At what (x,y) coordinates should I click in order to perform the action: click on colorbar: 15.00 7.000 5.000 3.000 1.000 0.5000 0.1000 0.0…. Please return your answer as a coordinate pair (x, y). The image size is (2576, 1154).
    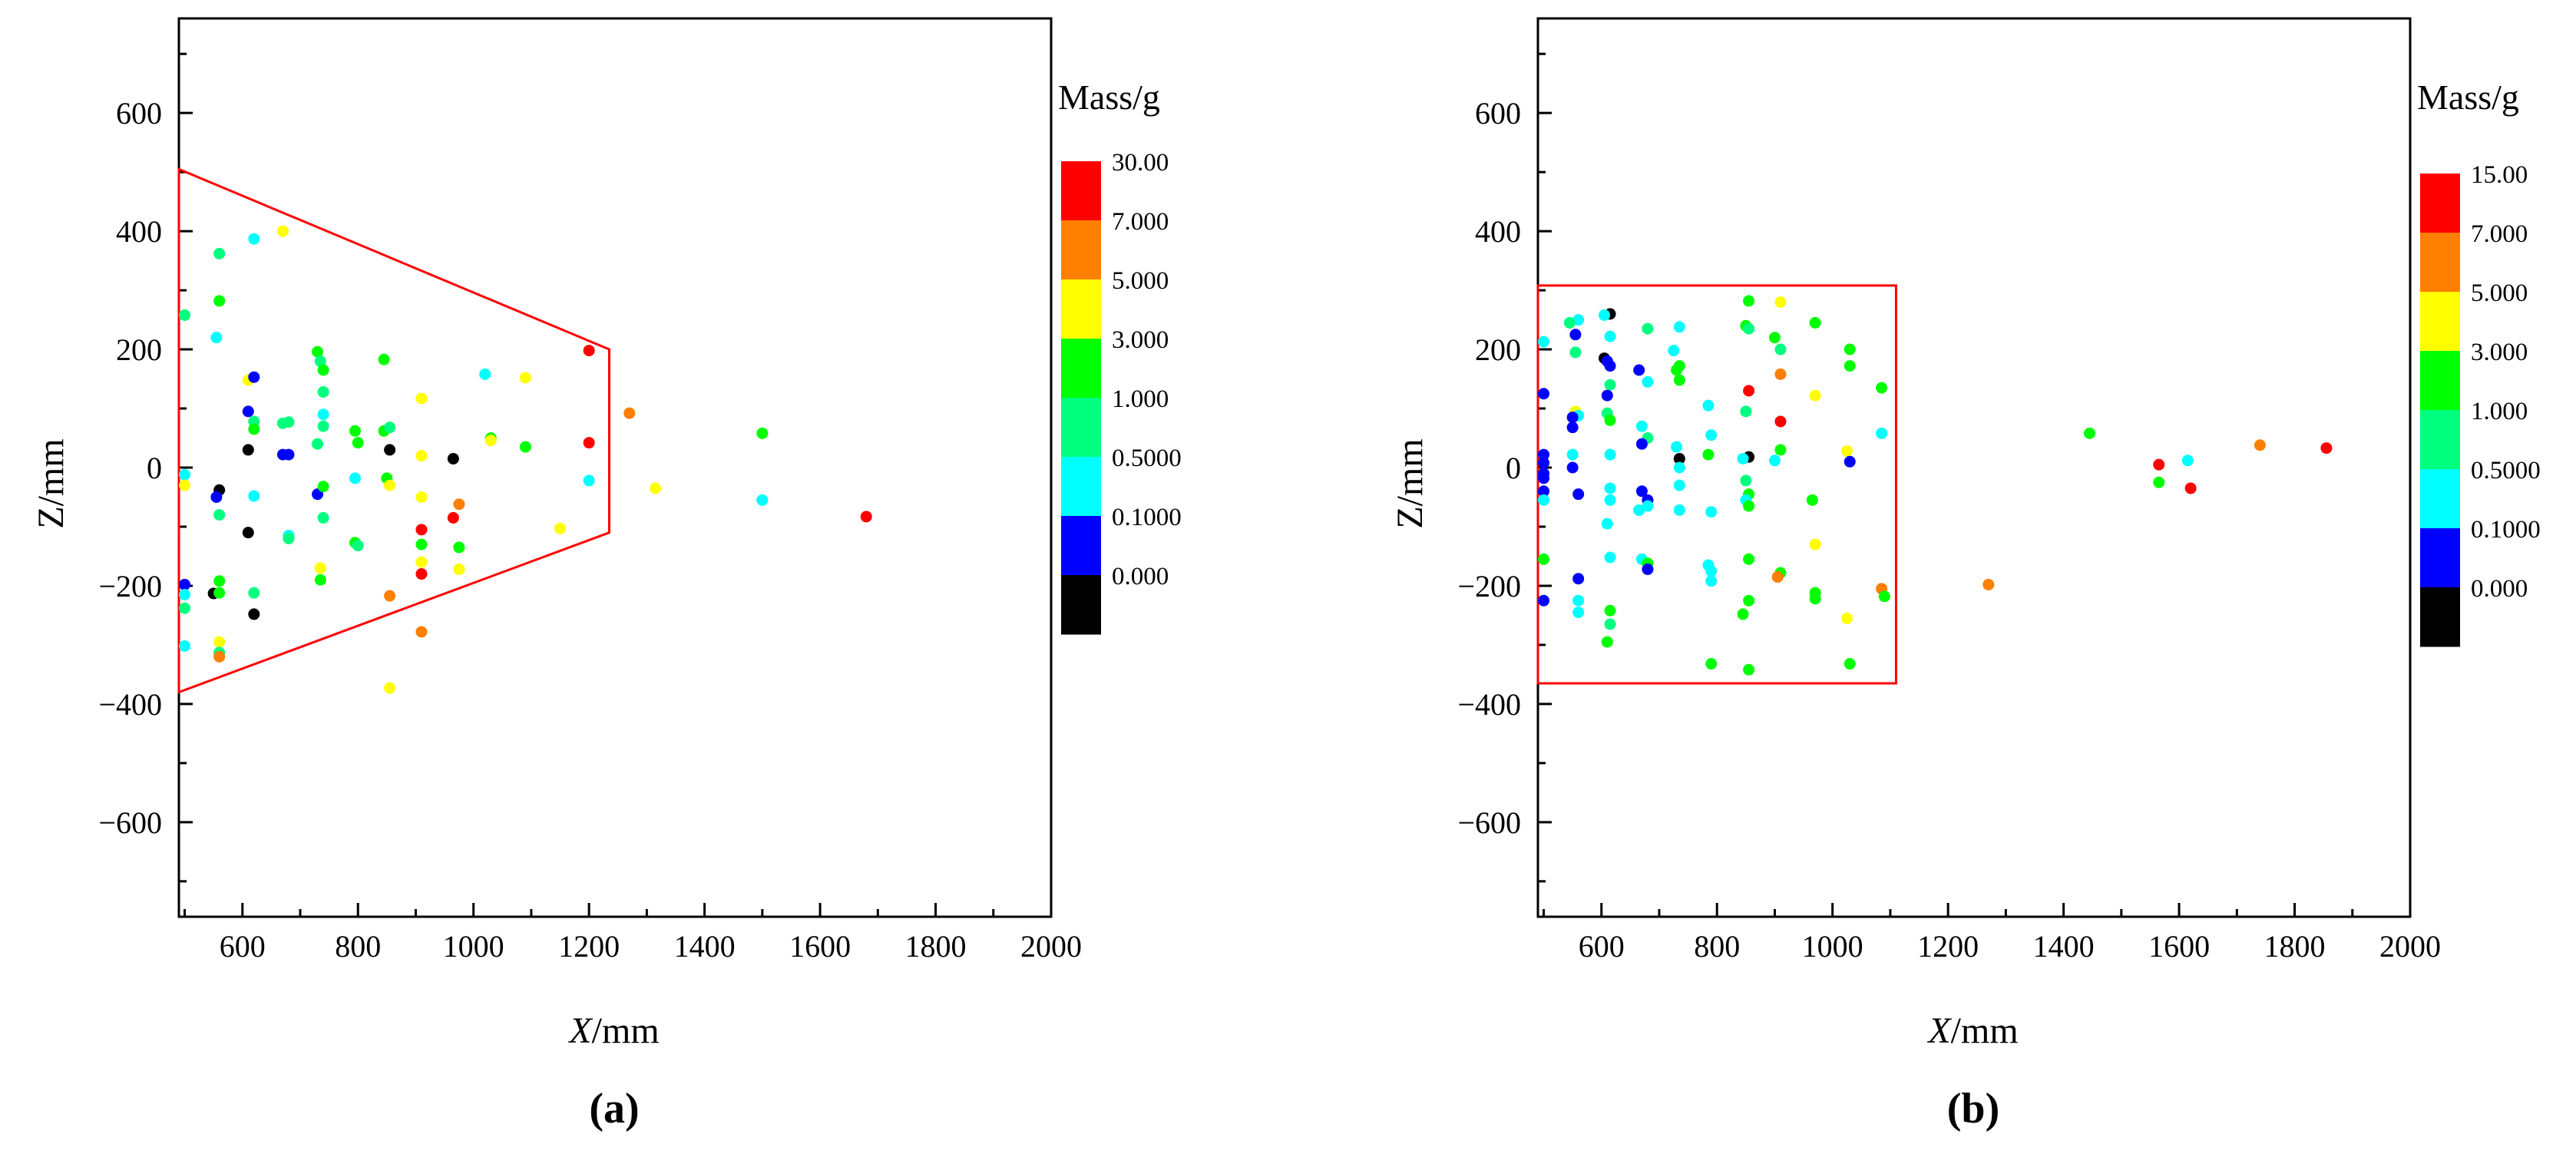
    Looking at the image, I should click on (2480, 404).